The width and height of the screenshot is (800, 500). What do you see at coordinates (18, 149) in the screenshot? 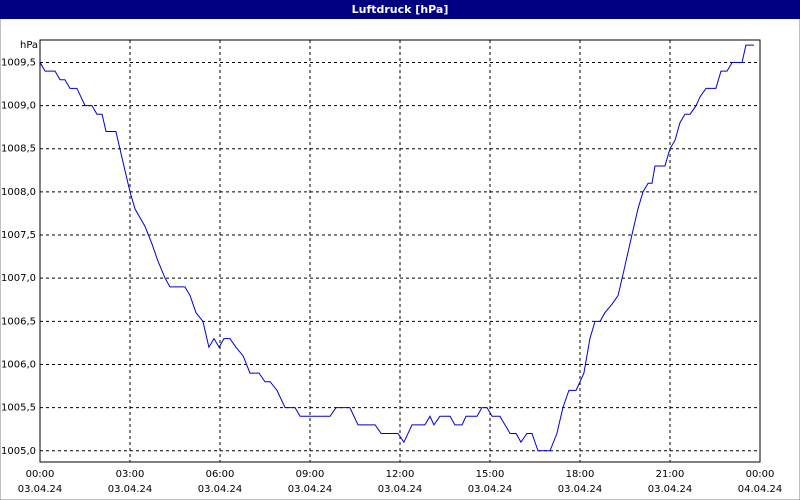
I see `y-tick-label: 1008,5` at bounding box center [18, 149].